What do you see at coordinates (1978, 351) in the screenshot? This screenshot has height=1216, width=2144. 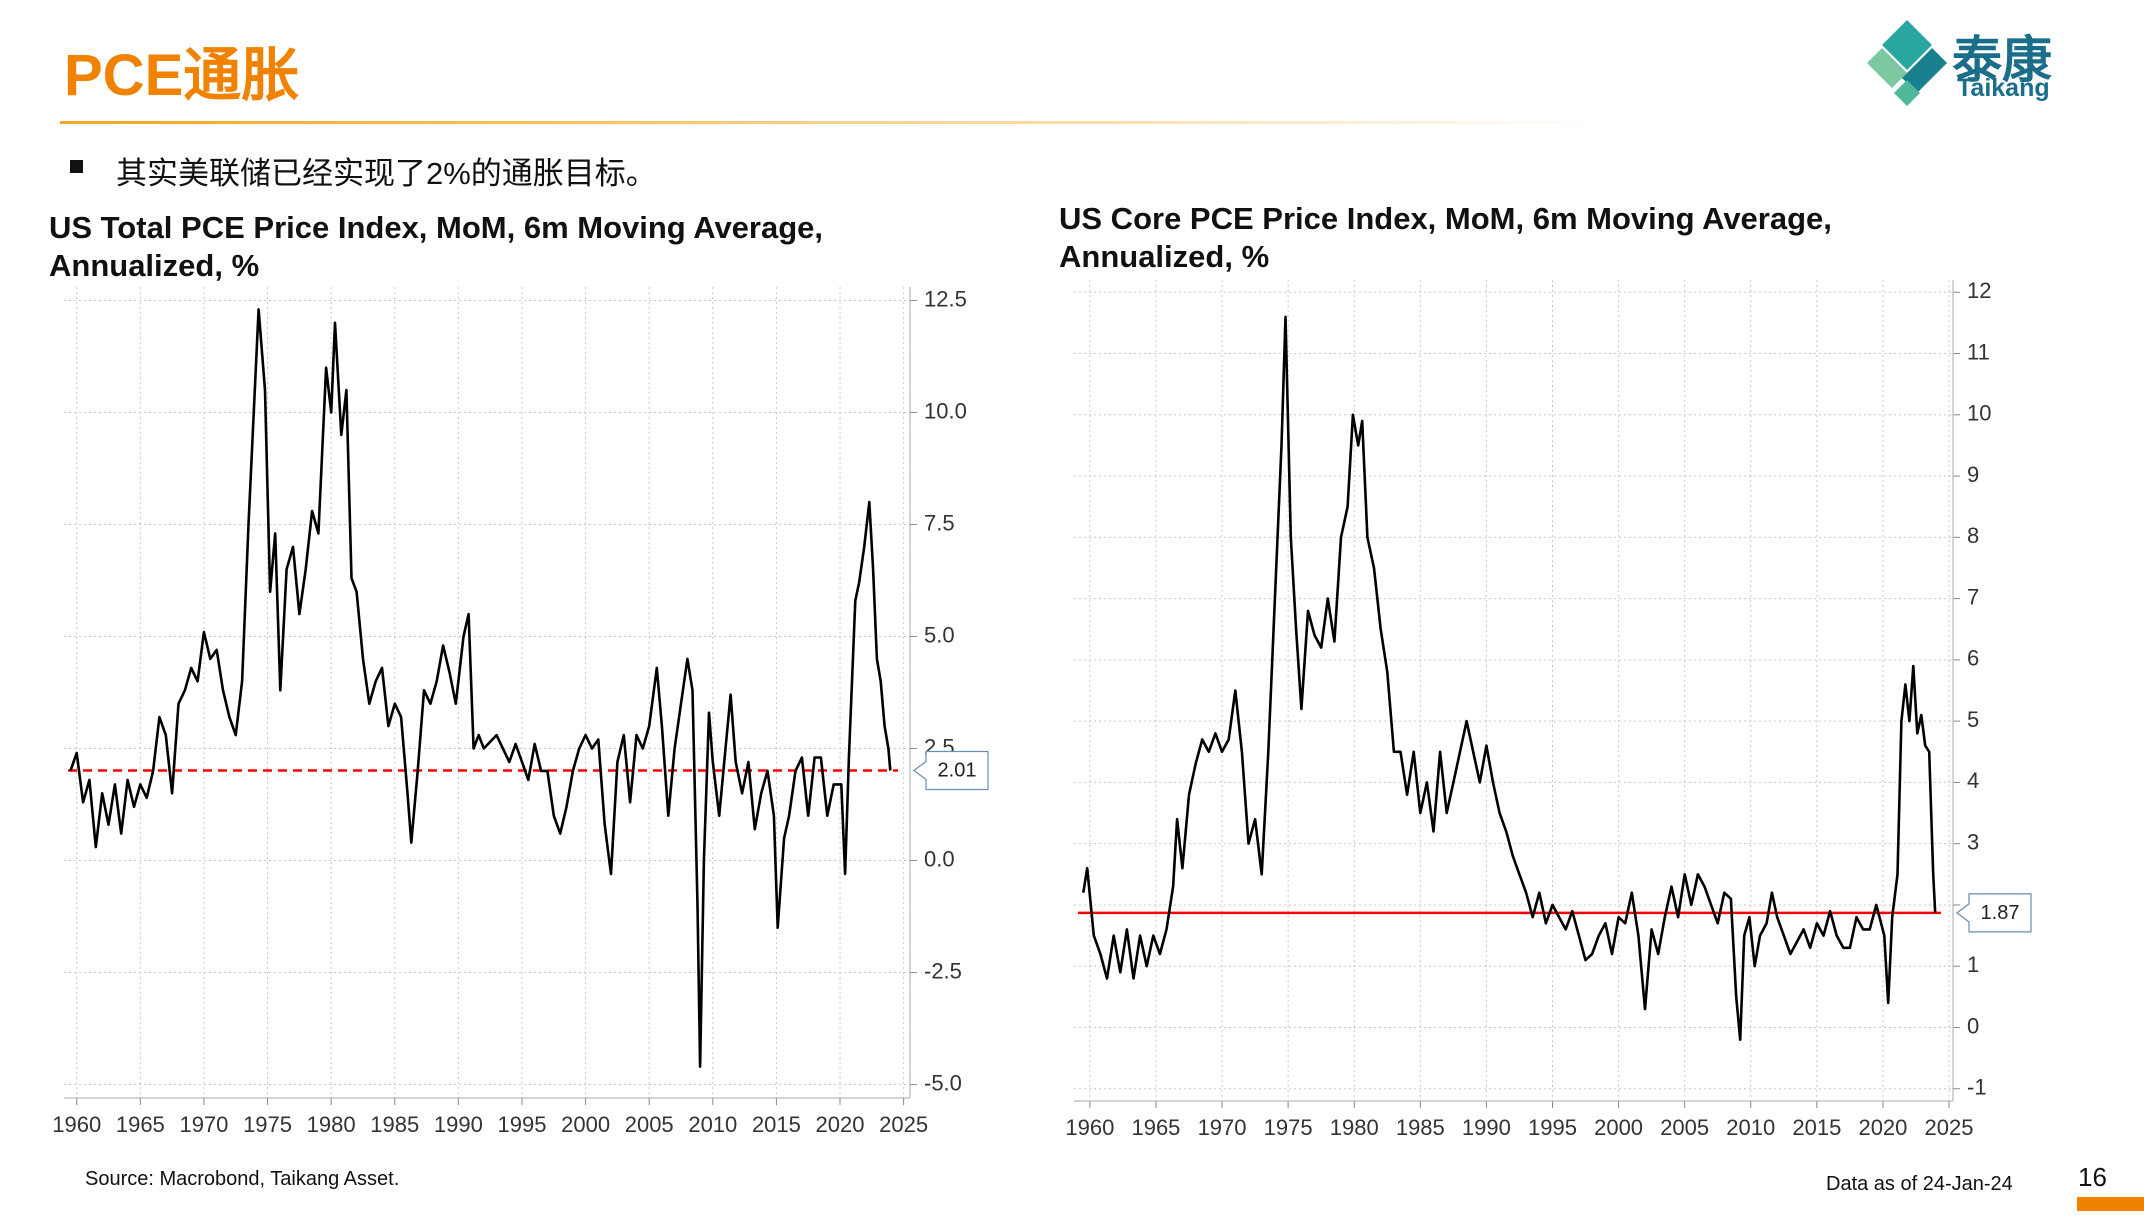 I see `y-tick-label: 11` at bounding box center [1978, 351].